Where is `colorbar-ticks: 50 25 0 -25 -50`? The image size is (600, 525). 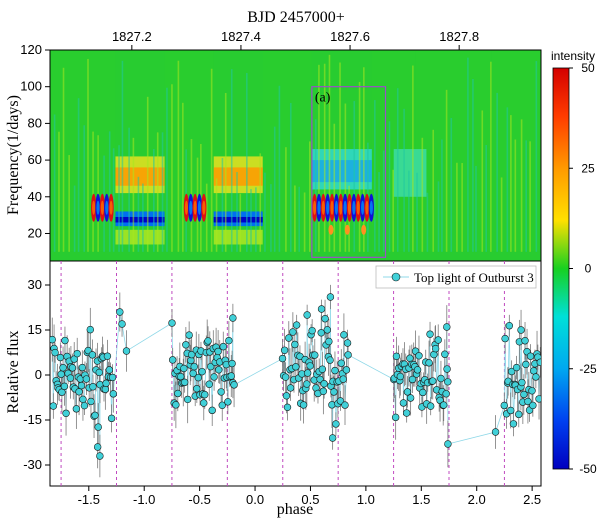
colorbar-ticks: 50 25 0 -25 -50 is located at coordinates (583, 268).